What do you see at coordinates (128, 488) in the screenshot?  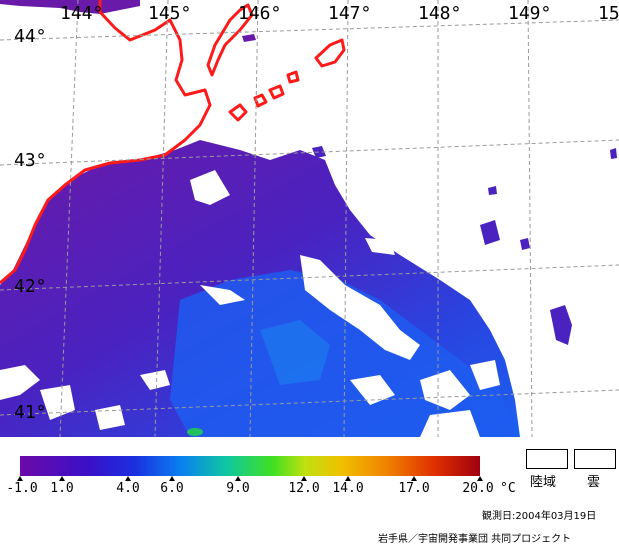 I see `colorbar-tick-label: 4.0` at bounding box center [128, 488].